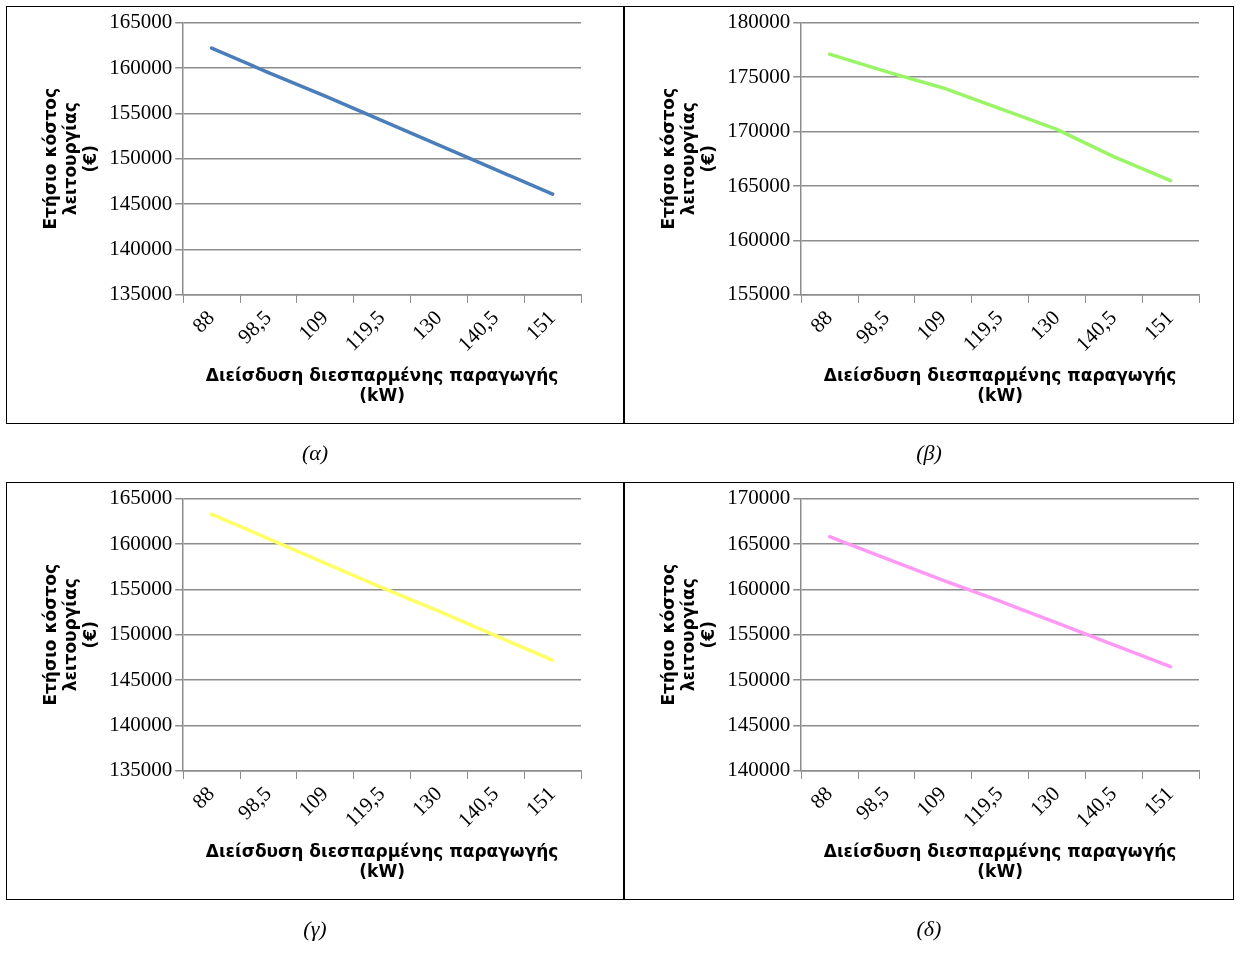 The image size is (1240, 954). Describe the element at coordinates (929, 453) in the screenshot. I see `text: (β)` at that location.